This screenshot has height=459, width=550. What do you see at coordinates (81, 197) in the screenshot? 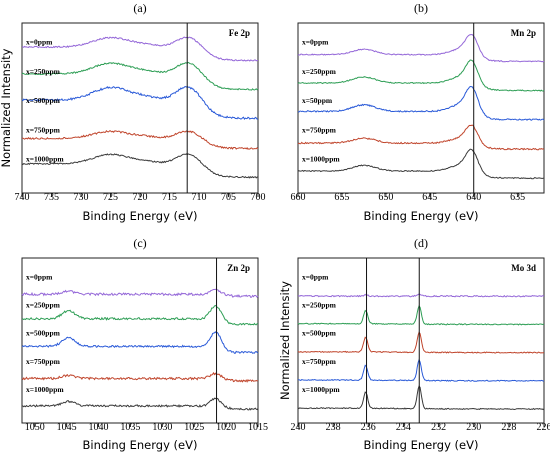
I see `x-tick-label: 730` at bounding box center [81, 197].